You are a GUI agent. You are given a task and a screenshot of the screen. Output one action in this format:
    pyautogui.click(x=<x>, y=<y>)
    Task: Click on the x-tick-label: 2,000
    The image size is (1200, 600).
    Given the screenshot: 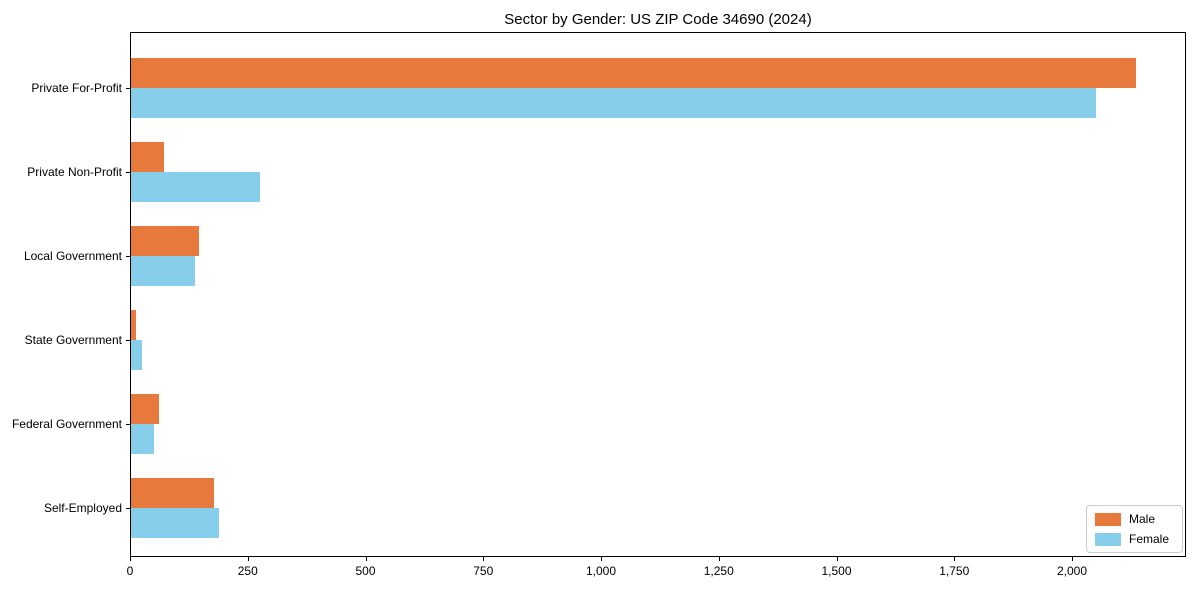 What is the action you would take?
    pyautogui.click(x=1072, y=571)
    